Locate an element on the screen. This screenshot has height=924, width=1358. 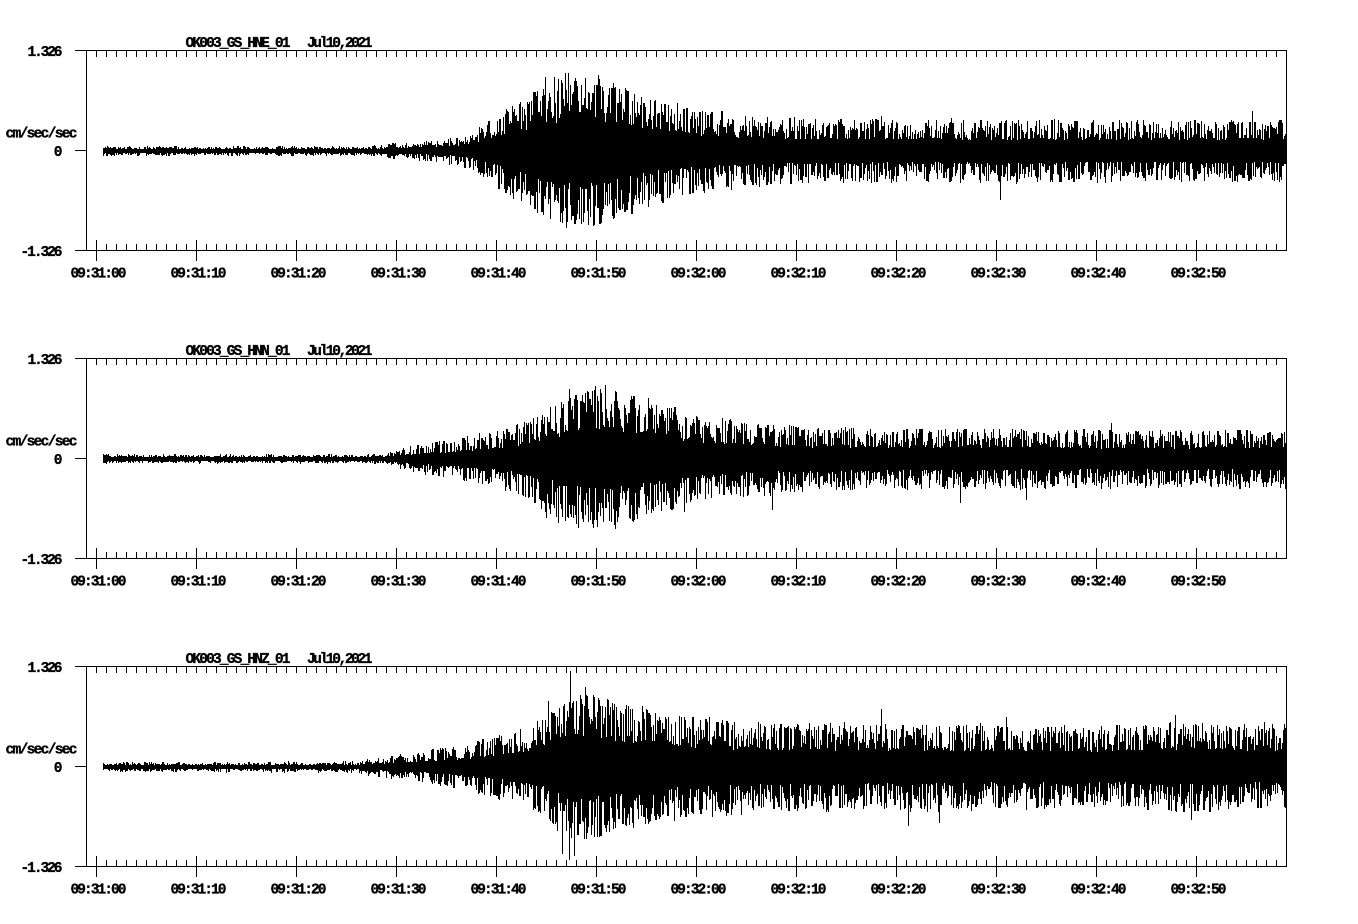
svg-text: OK003_GS_HNN_01 is located at coordinates (238, 352).